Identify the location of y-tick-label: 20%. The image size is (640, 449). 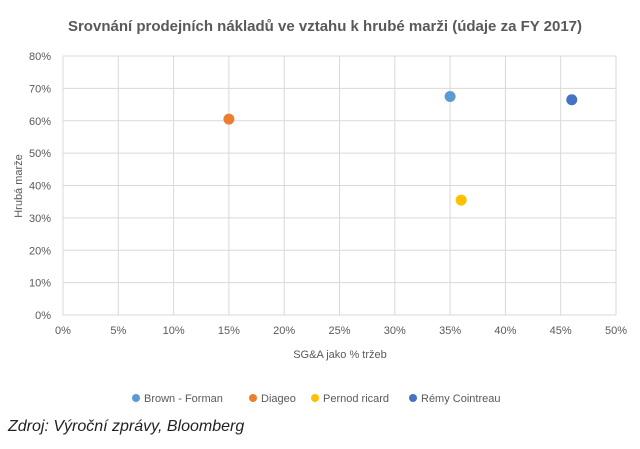
(40, 251).